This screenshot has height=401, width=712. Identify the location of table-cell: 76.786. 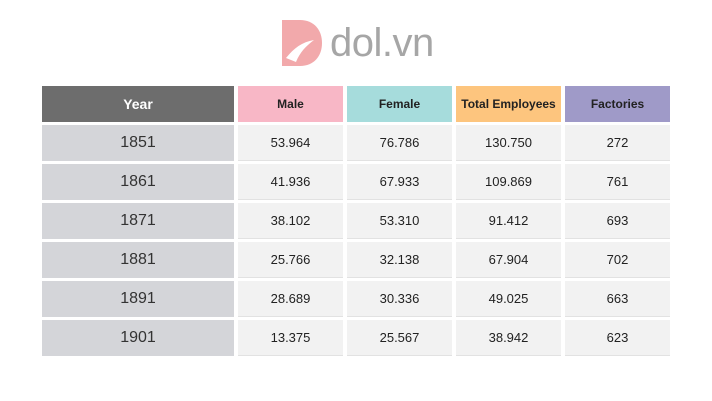
(399, 143).